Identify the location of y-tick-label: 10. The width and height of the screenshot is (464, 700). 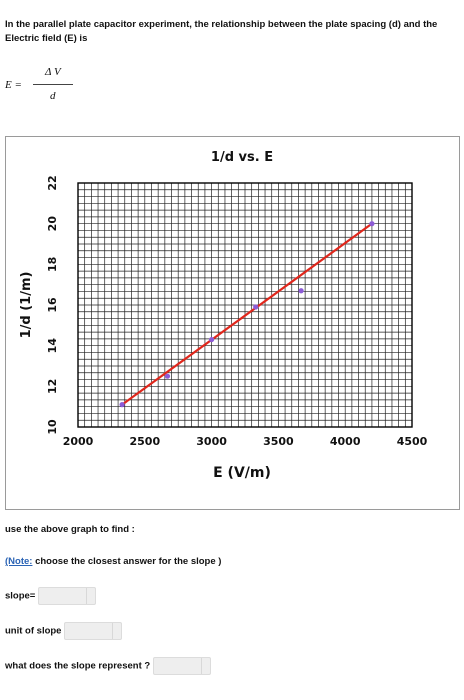
(52, 427).